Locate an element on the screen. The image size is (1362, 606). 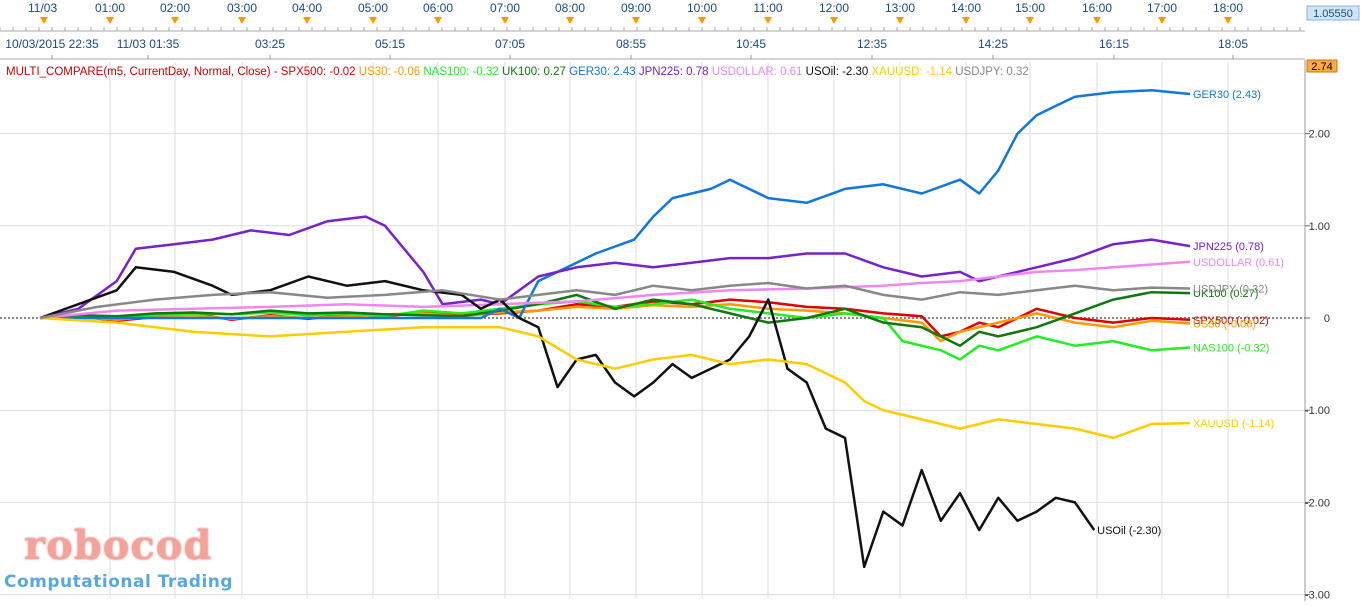
end-label-ger30: GER30 (2.43) is located at coordinates (1227, 95).